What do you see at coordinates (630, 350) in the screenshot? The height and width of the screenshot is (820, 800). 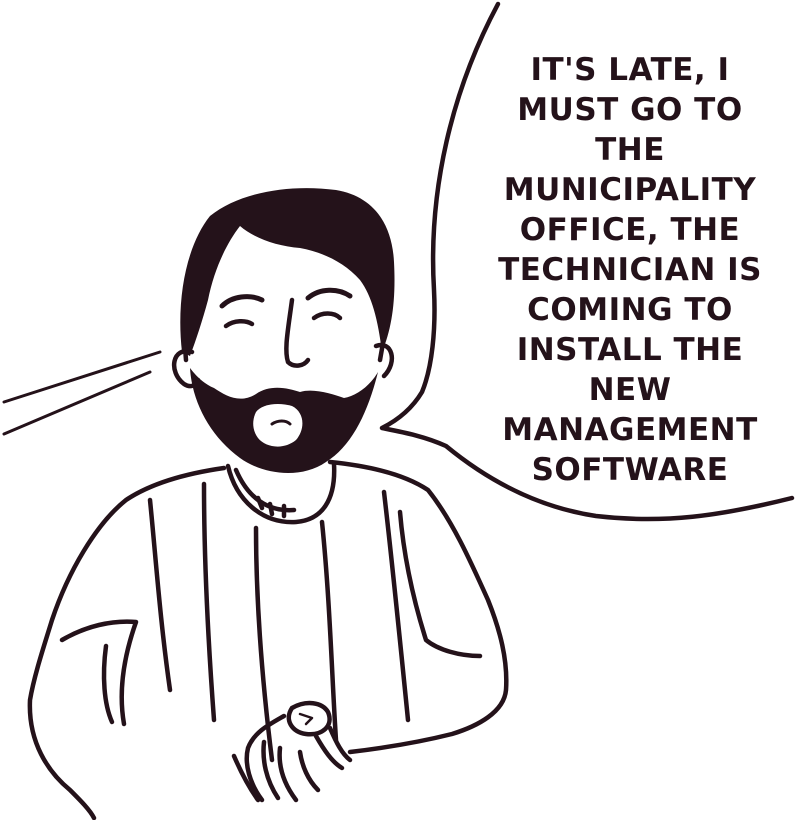 I see `speech-line: INSTALL THE` at bounding box center [630, 350].